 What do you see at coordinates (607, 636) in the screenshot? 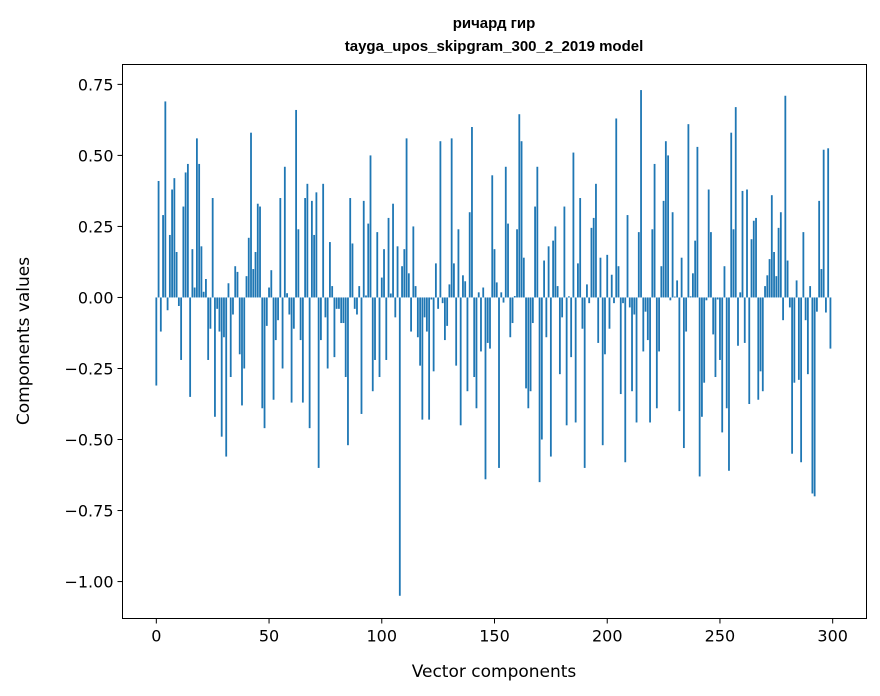
I see `x-tick-label: 200` at bounding box center [607, 636].